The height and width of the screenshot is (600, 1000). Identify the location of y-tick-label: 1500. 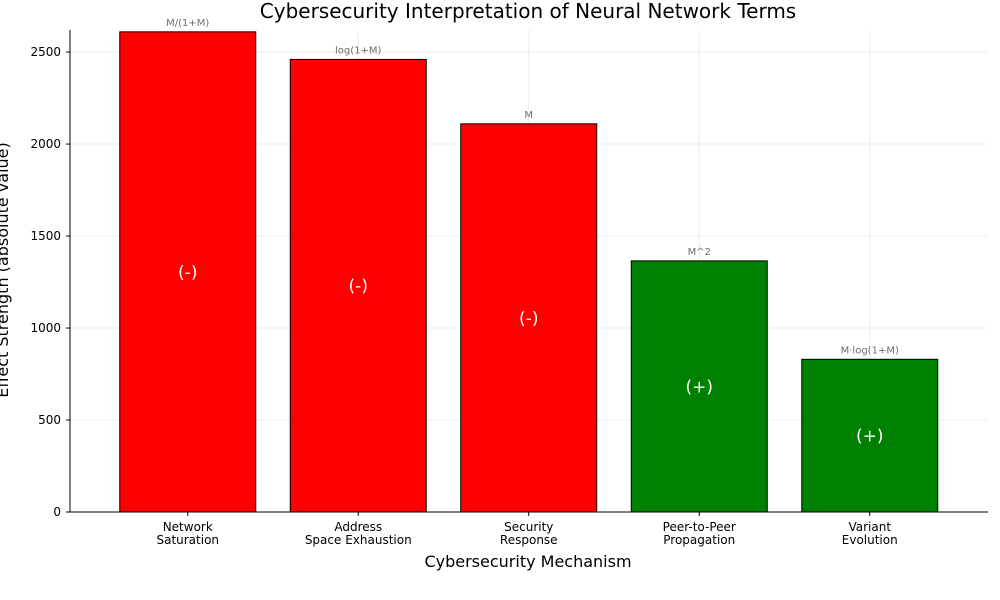
(45, 236).